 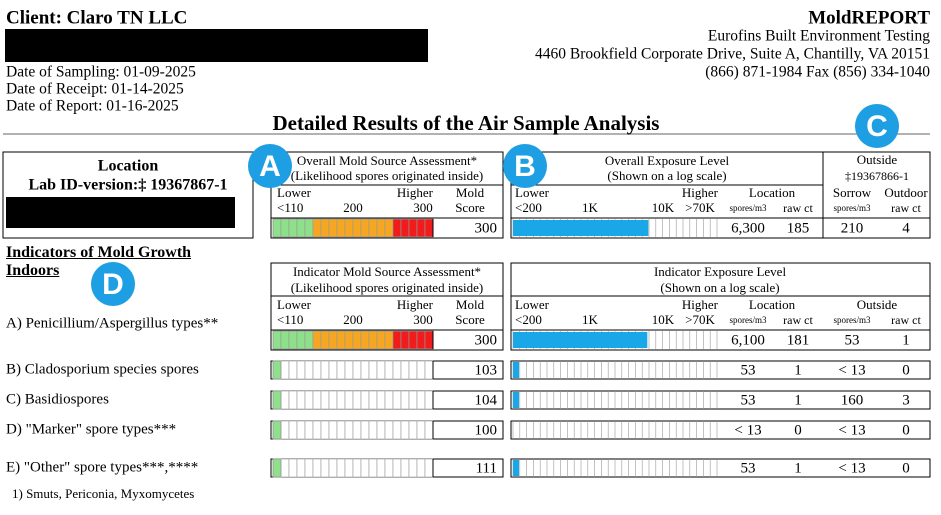 I want to click on score: 104, so click(x=486, y=400).